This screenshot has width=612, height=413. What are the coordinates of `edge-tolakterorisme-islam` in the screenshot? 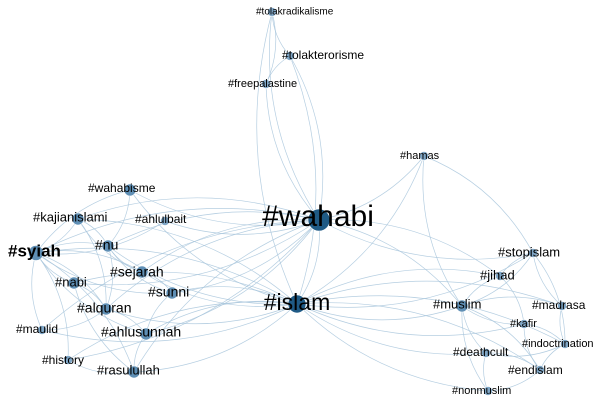 It's located at (303, 180).